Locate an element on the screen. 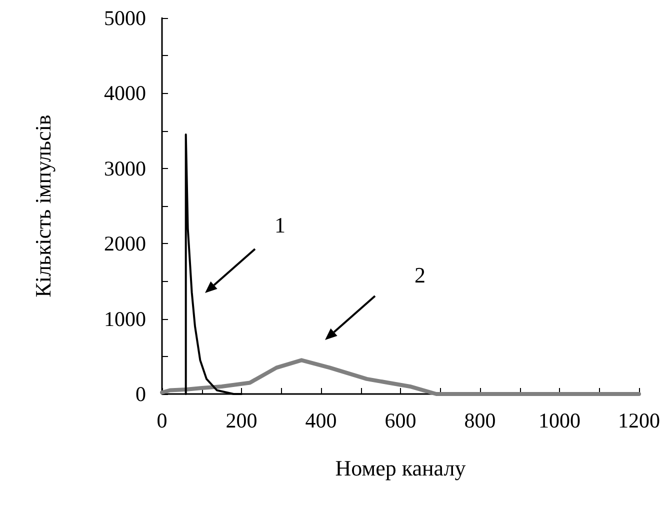 This screenshot has width=671, height=512. y-tick-label: 0 is located at coordinates (141, 394).